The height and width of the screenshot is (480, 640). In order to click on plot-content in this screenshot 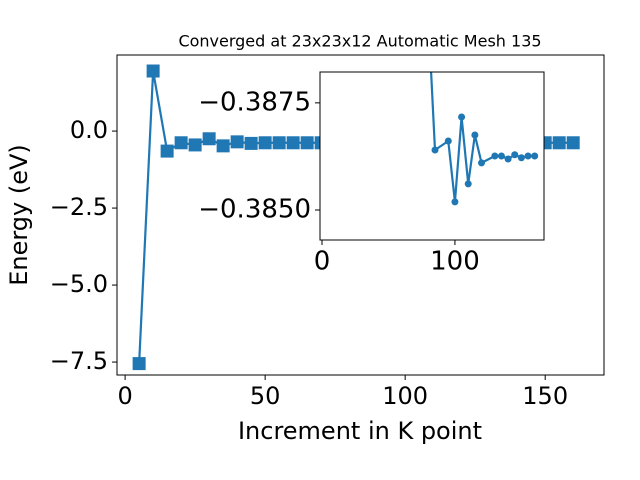, I will do `click(482, 110)`.